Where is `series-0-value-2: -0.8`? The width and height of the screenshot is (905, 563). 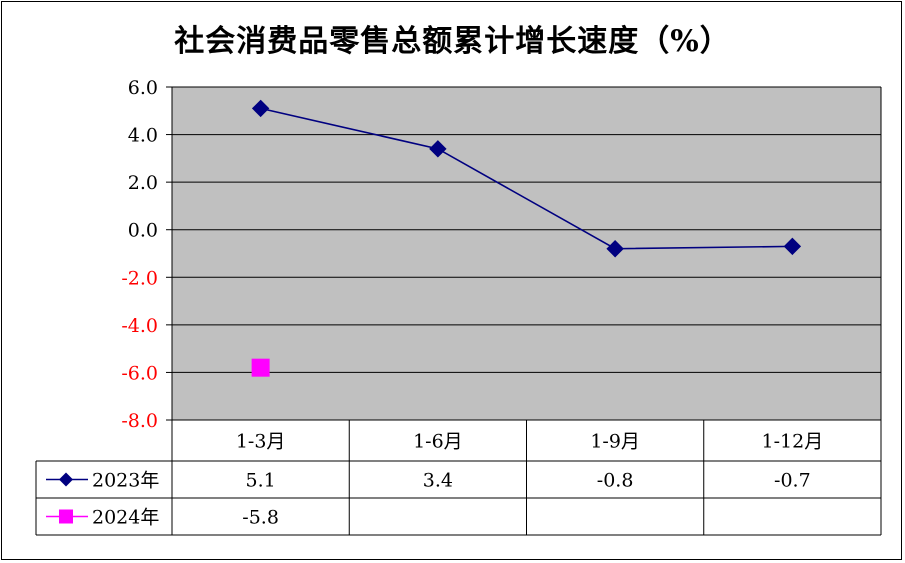 series-0-value-2: -0.8 is located at coordinates (615, 481).